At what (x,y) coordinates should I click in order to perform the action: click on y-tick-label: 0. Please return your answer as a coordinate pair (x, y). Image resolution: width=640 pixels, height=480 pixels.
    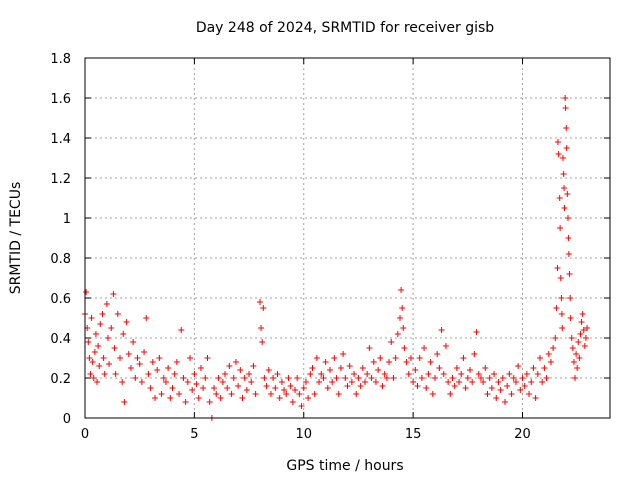
    Looking at the image, I should click on (67, 419).